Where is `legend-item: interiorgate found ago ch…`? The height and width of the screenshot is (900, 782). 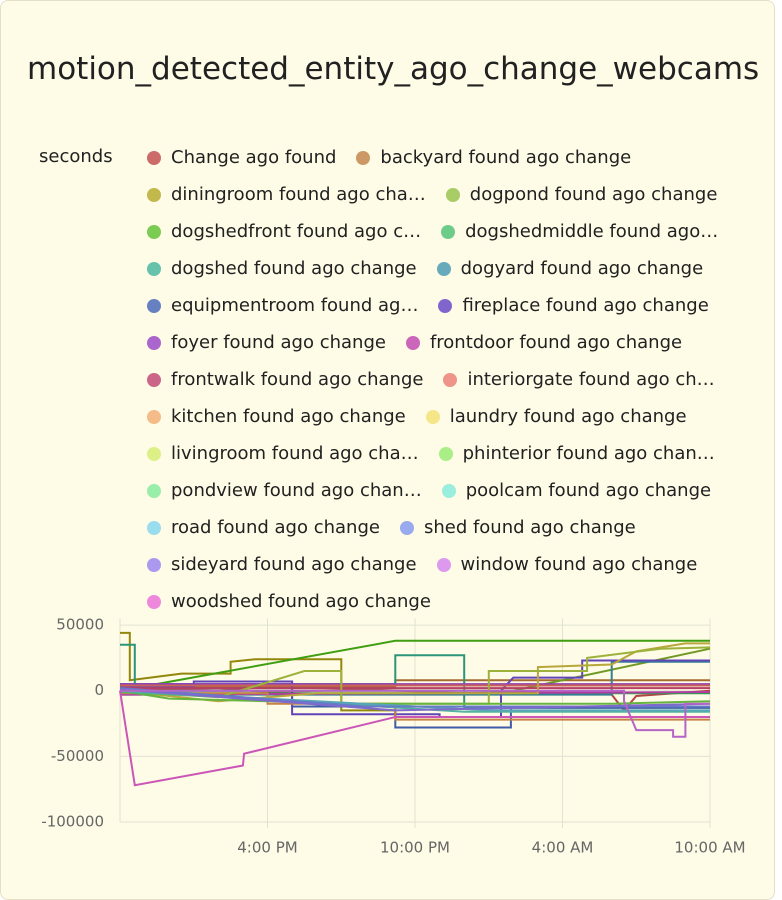 legend-item: interiorgate found ago ch… is located at coordinates (579, 379).